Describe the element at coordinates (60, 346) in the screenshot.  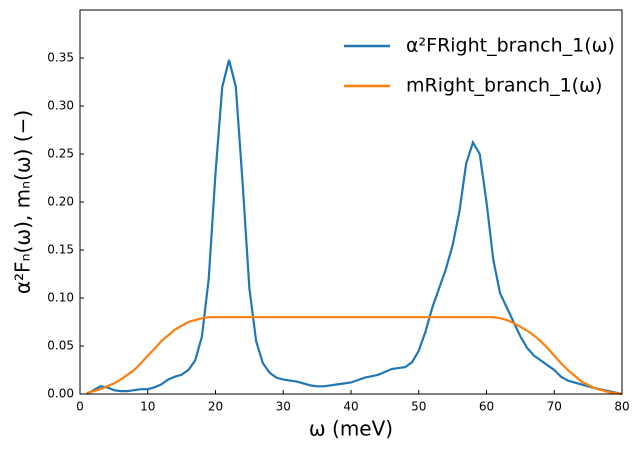
I see `y-tick-label: 0.05` at that location.